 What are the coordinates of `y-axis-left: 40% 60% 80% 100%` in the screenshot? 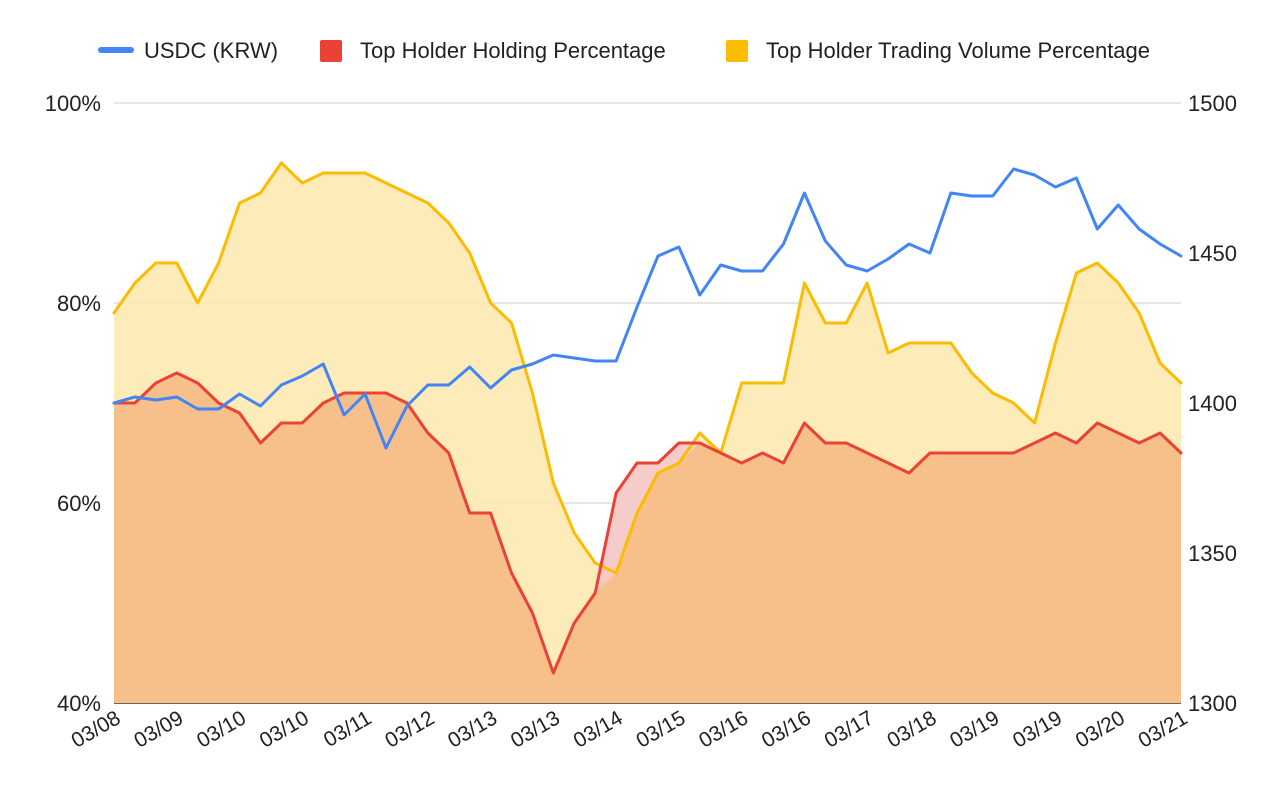 It's located at (73, 403).